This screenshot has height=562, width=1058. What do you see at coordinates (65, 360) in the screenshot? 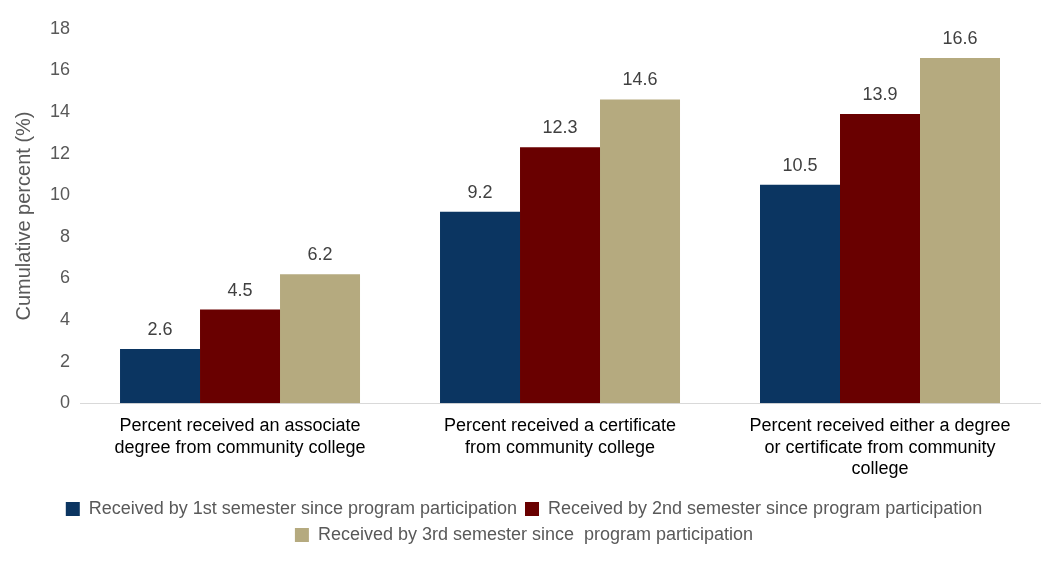
I see `y-tick-label: 2` at bounding box center [65, 360].